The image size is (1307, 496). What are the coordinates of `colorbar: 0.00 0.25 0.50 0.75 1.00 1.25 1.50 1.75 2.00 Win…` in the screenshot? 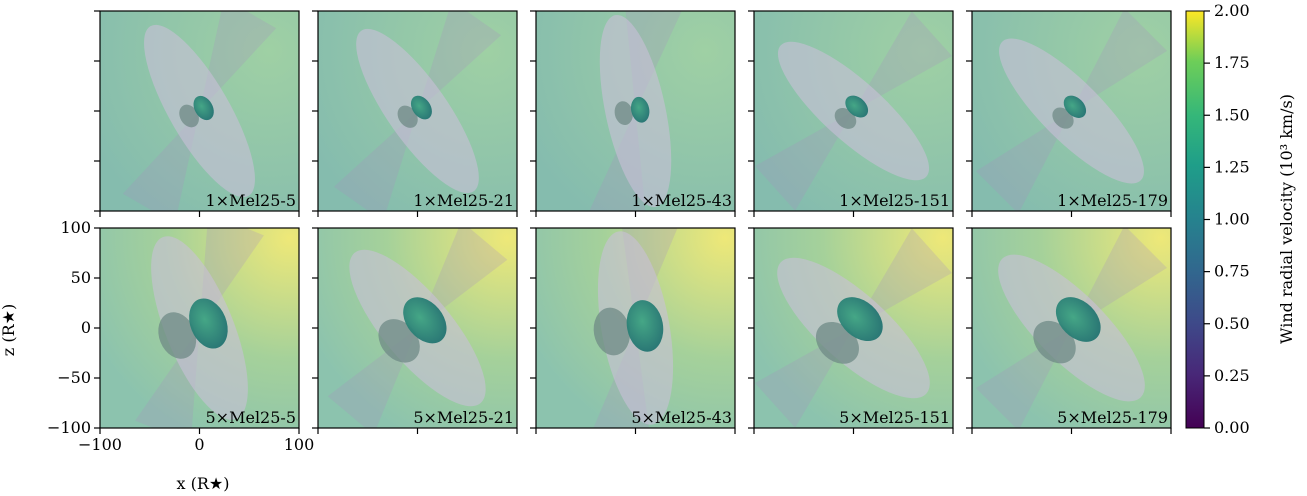 It's located at (1240, 219).